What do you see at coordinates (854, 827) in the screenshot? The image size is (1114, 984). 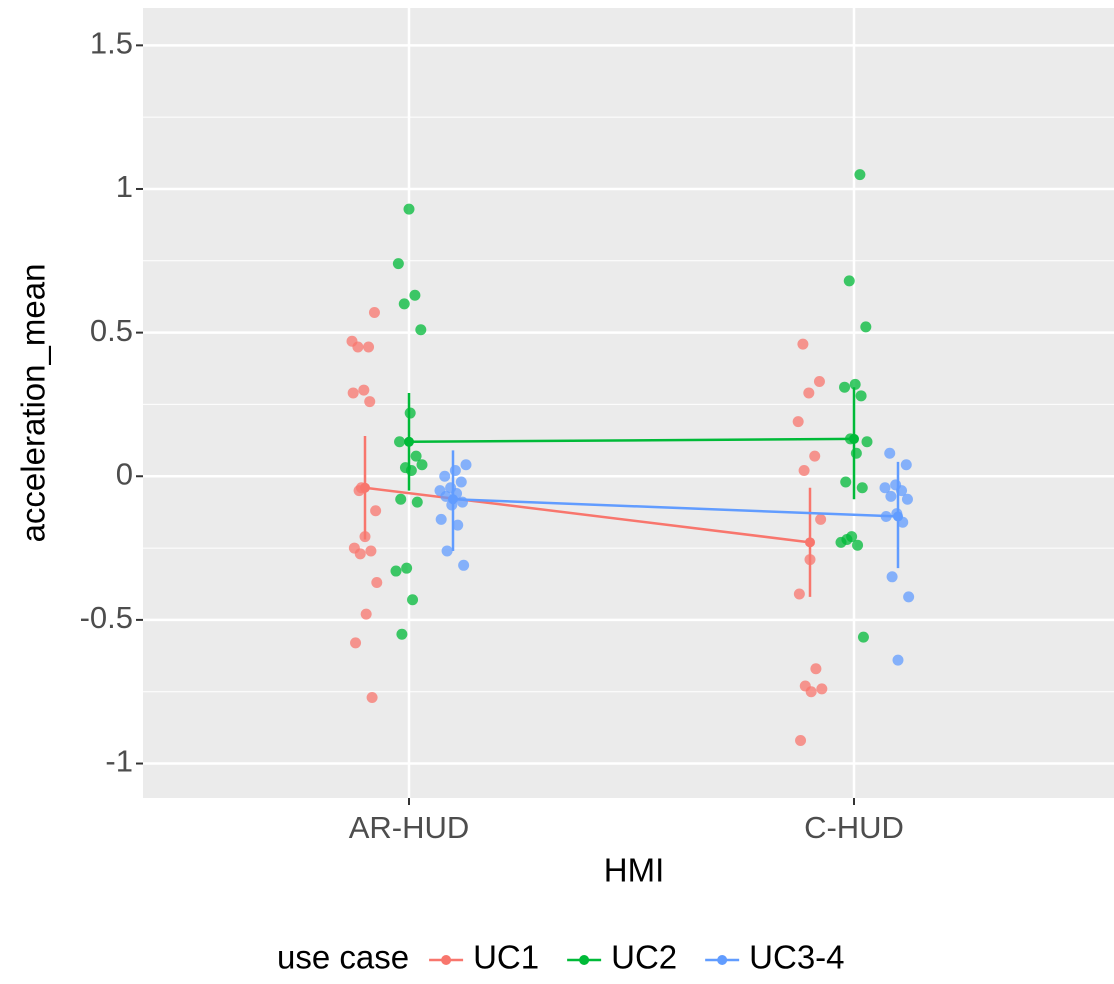 I see `x-tick-label: C-HUD` at bounding box center [854, 827].